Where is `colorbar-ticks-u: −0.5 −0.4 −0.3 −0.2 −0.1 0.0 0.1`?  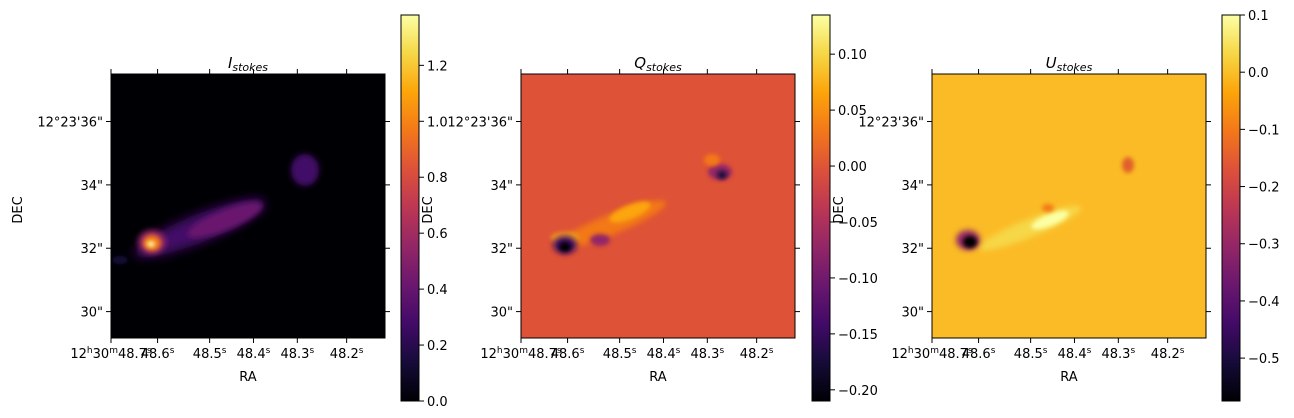
colorbar-ticks-u: −0.5 −0.4 −0.3 −0.2 −0.1 0.0 0.1 is located at coordinates (1260, 188).